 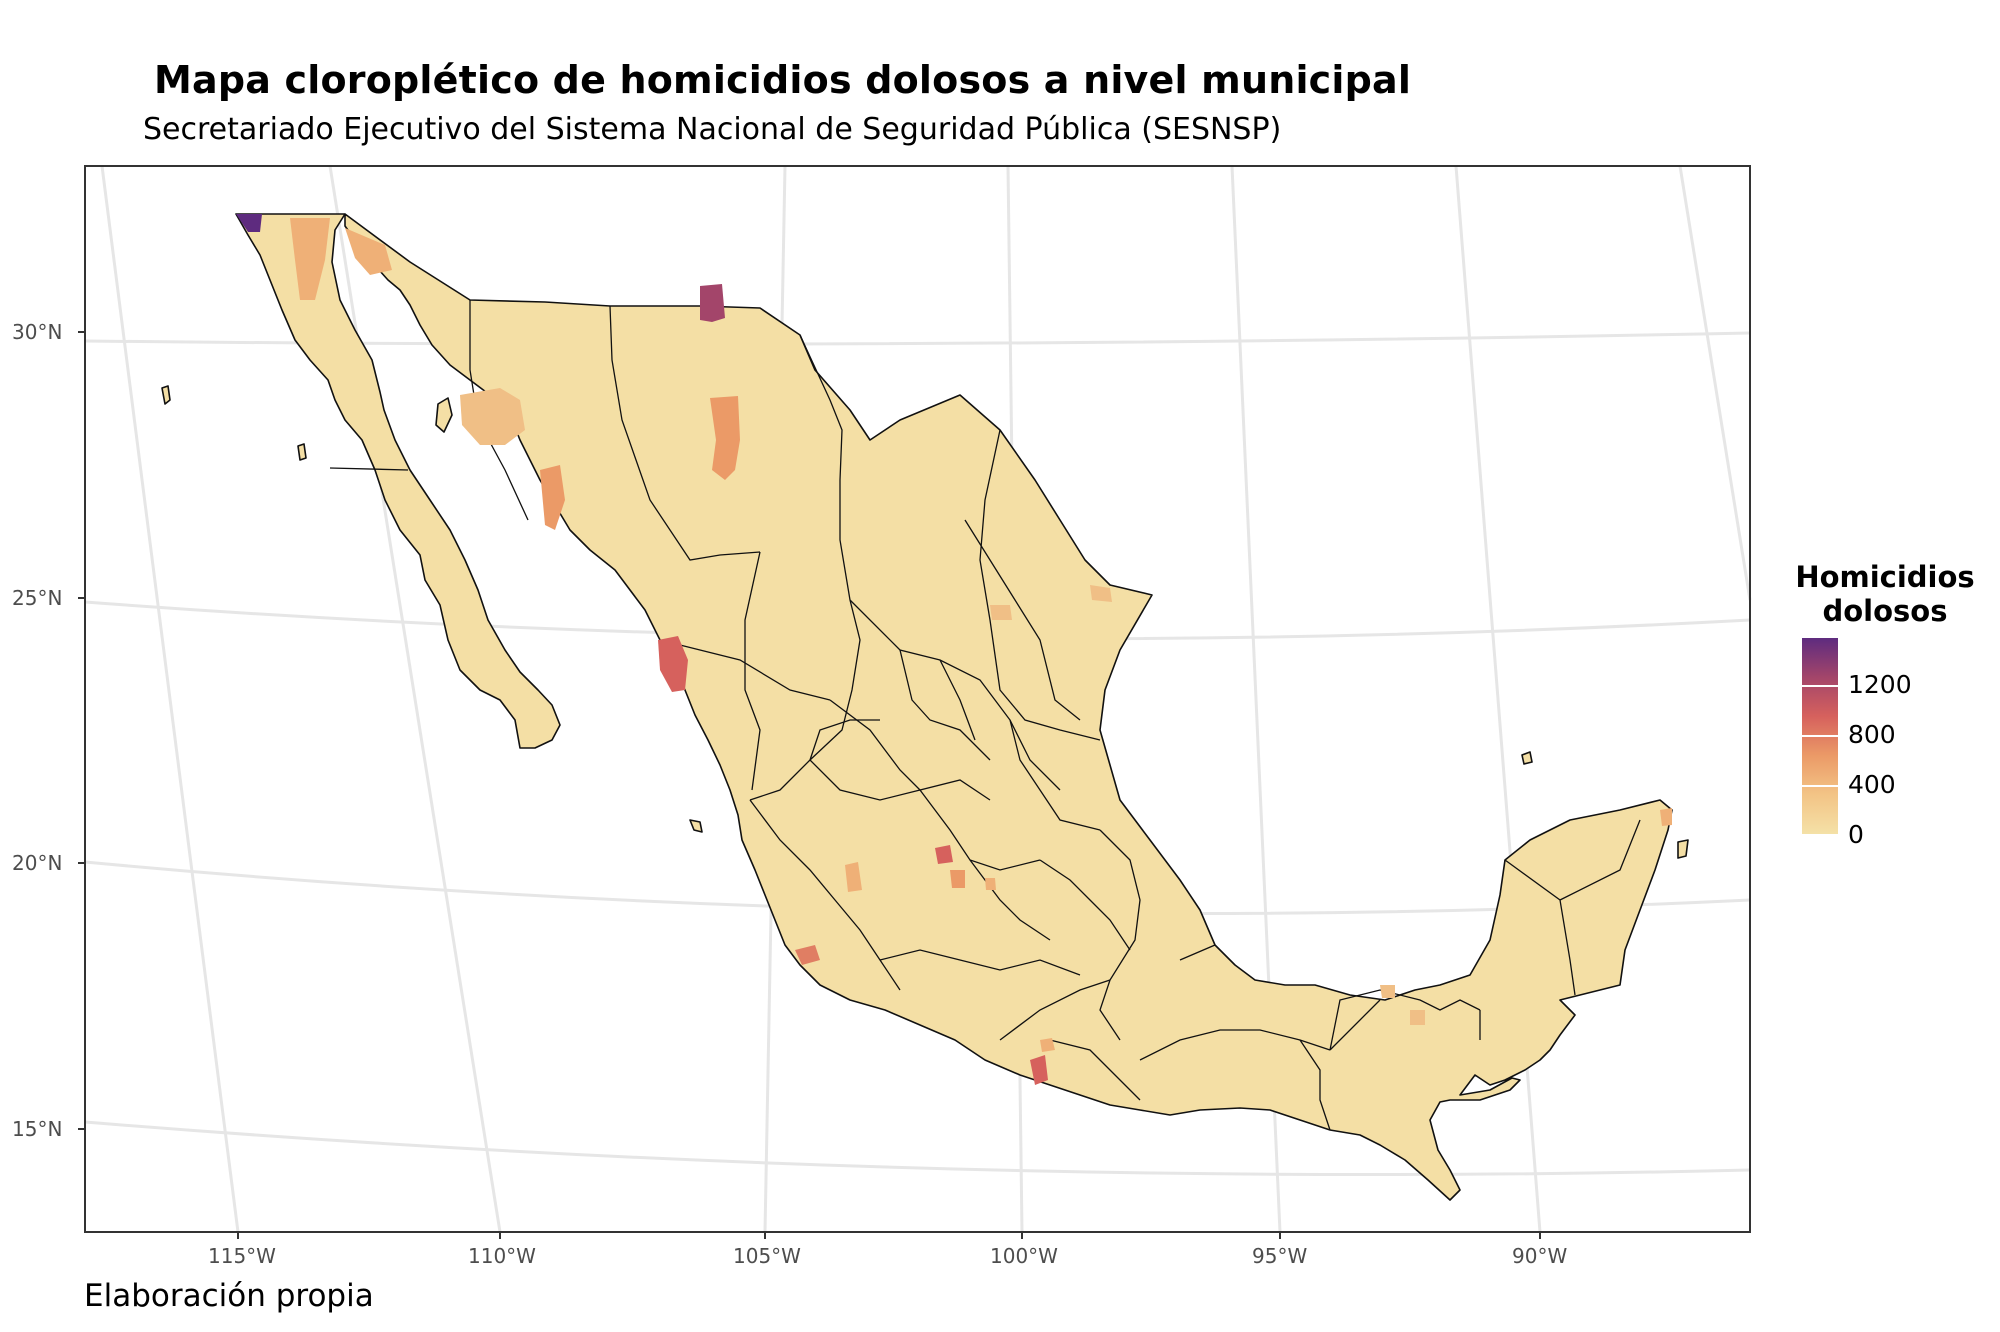 I want to click on legend-tick-1200: 1200, so click(x=1880, y=684).